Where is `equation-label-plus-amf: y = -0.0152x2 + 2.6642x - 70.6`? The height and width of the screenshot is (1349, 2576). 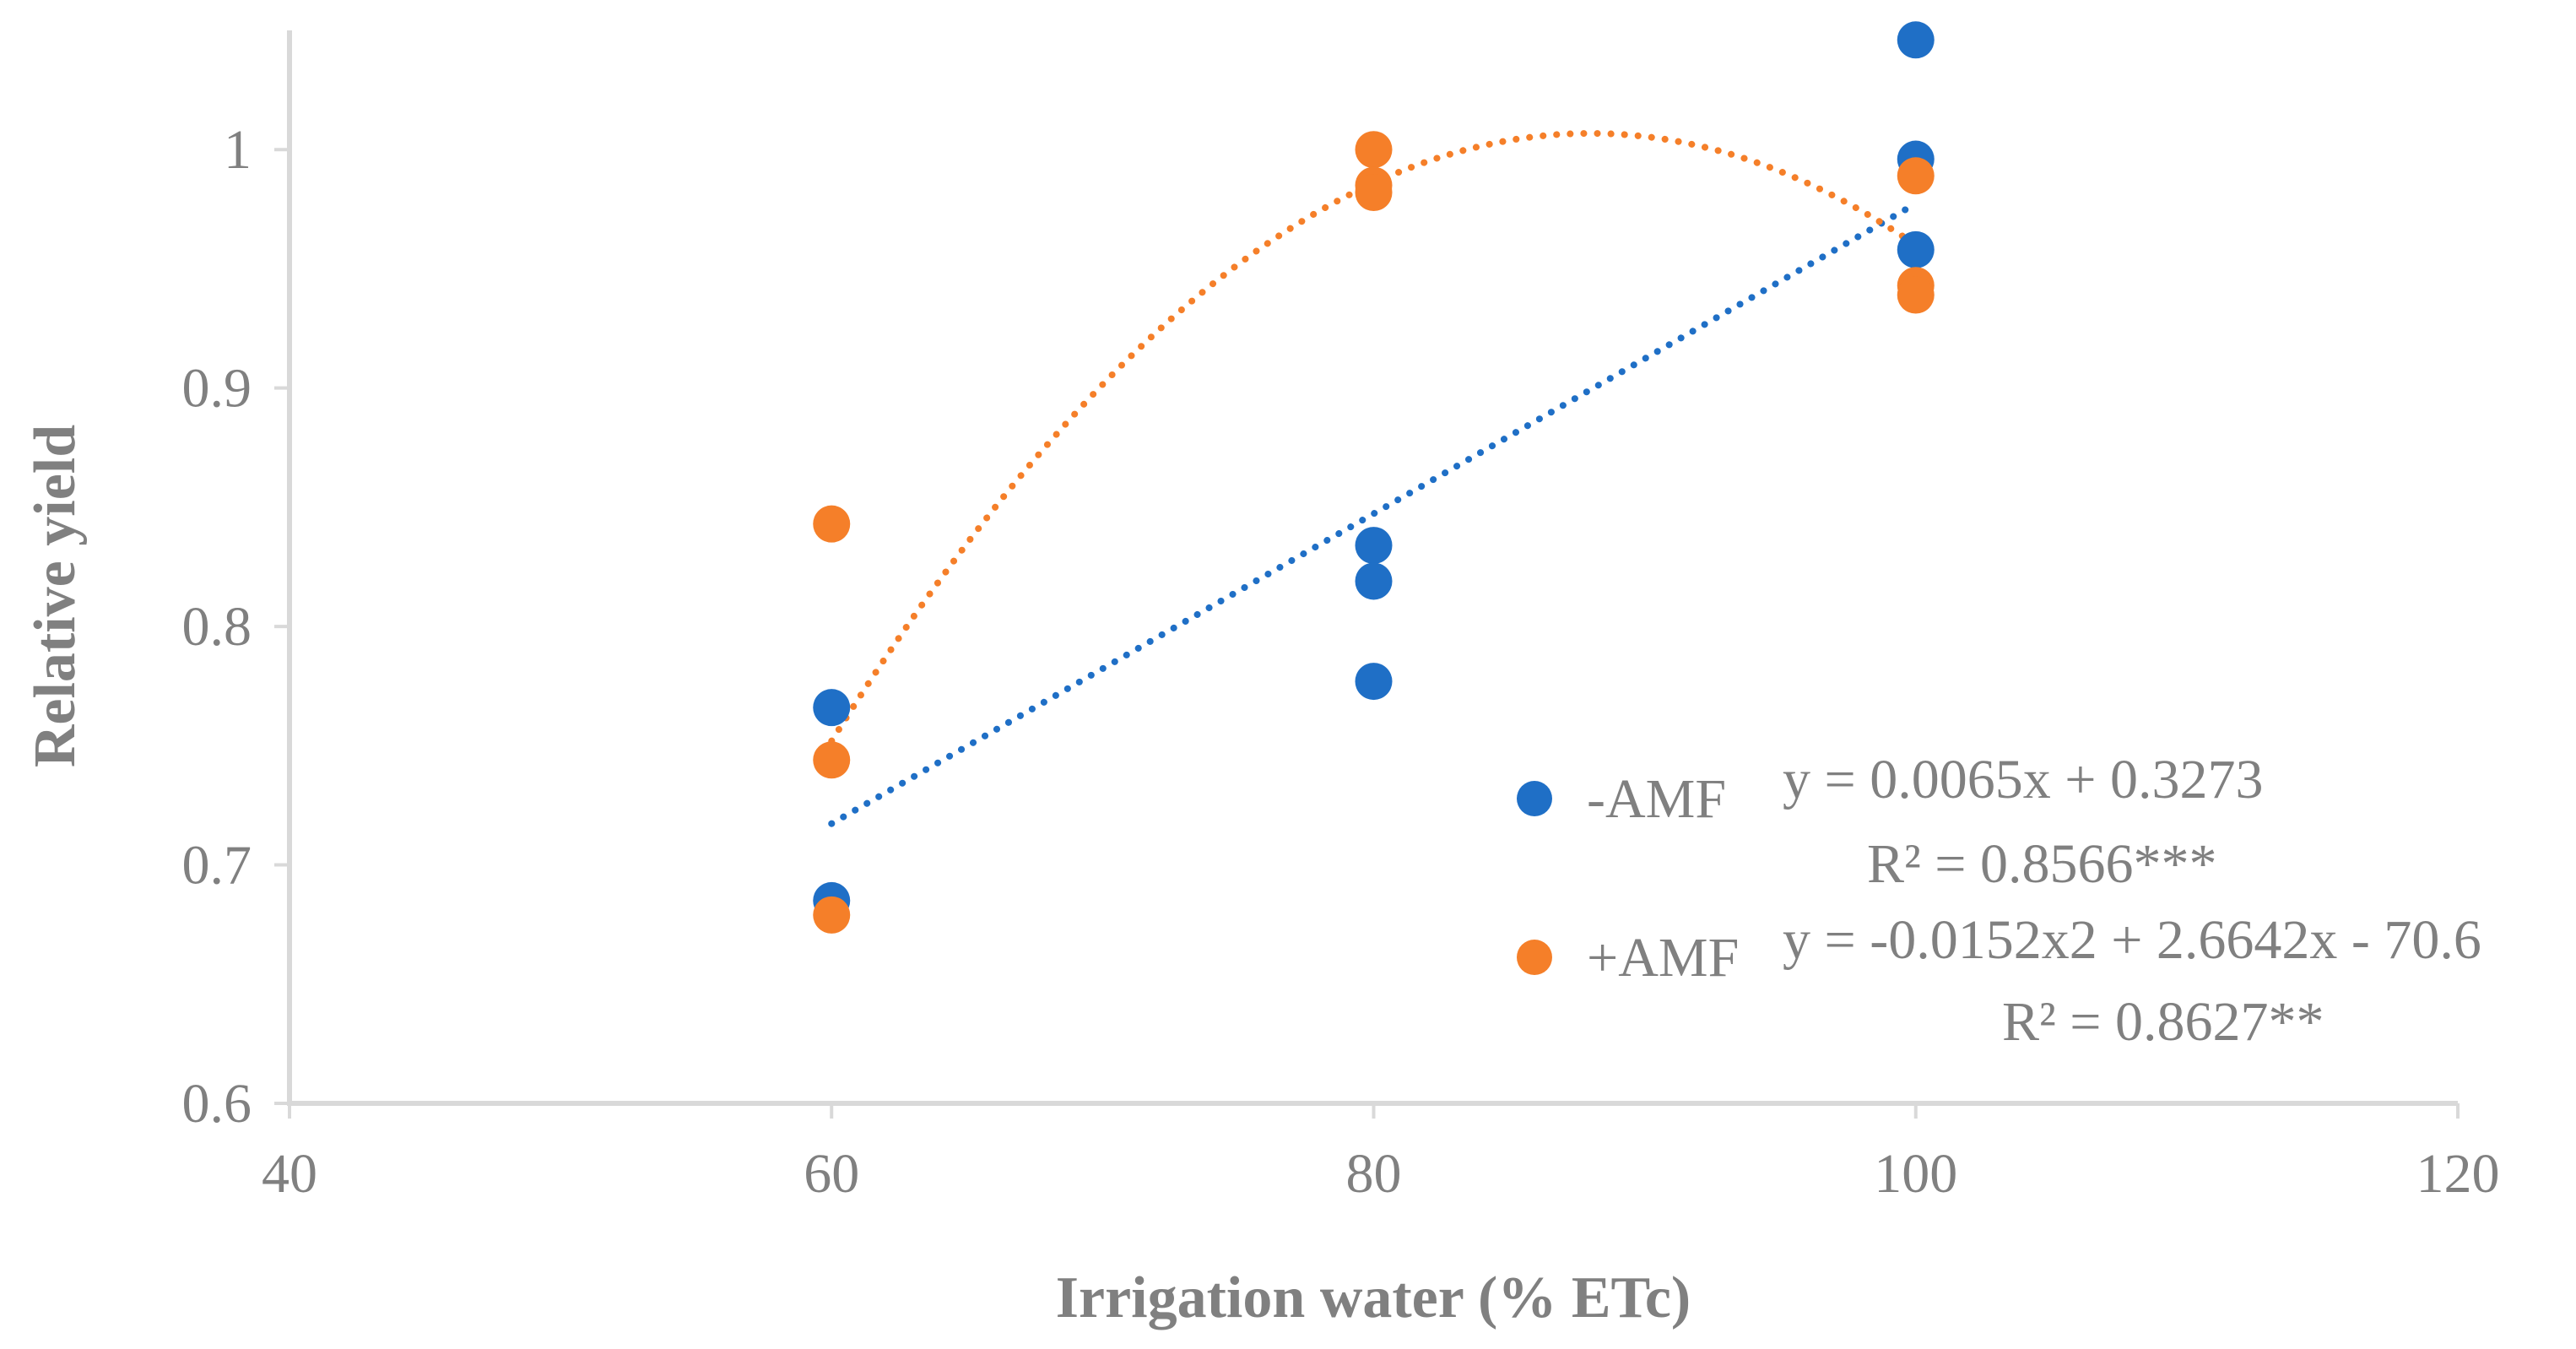
equation-label-plus-amf: y = -0.0152x2 + 2.6642x - 70.6 is located at coordinates (2132, 940).